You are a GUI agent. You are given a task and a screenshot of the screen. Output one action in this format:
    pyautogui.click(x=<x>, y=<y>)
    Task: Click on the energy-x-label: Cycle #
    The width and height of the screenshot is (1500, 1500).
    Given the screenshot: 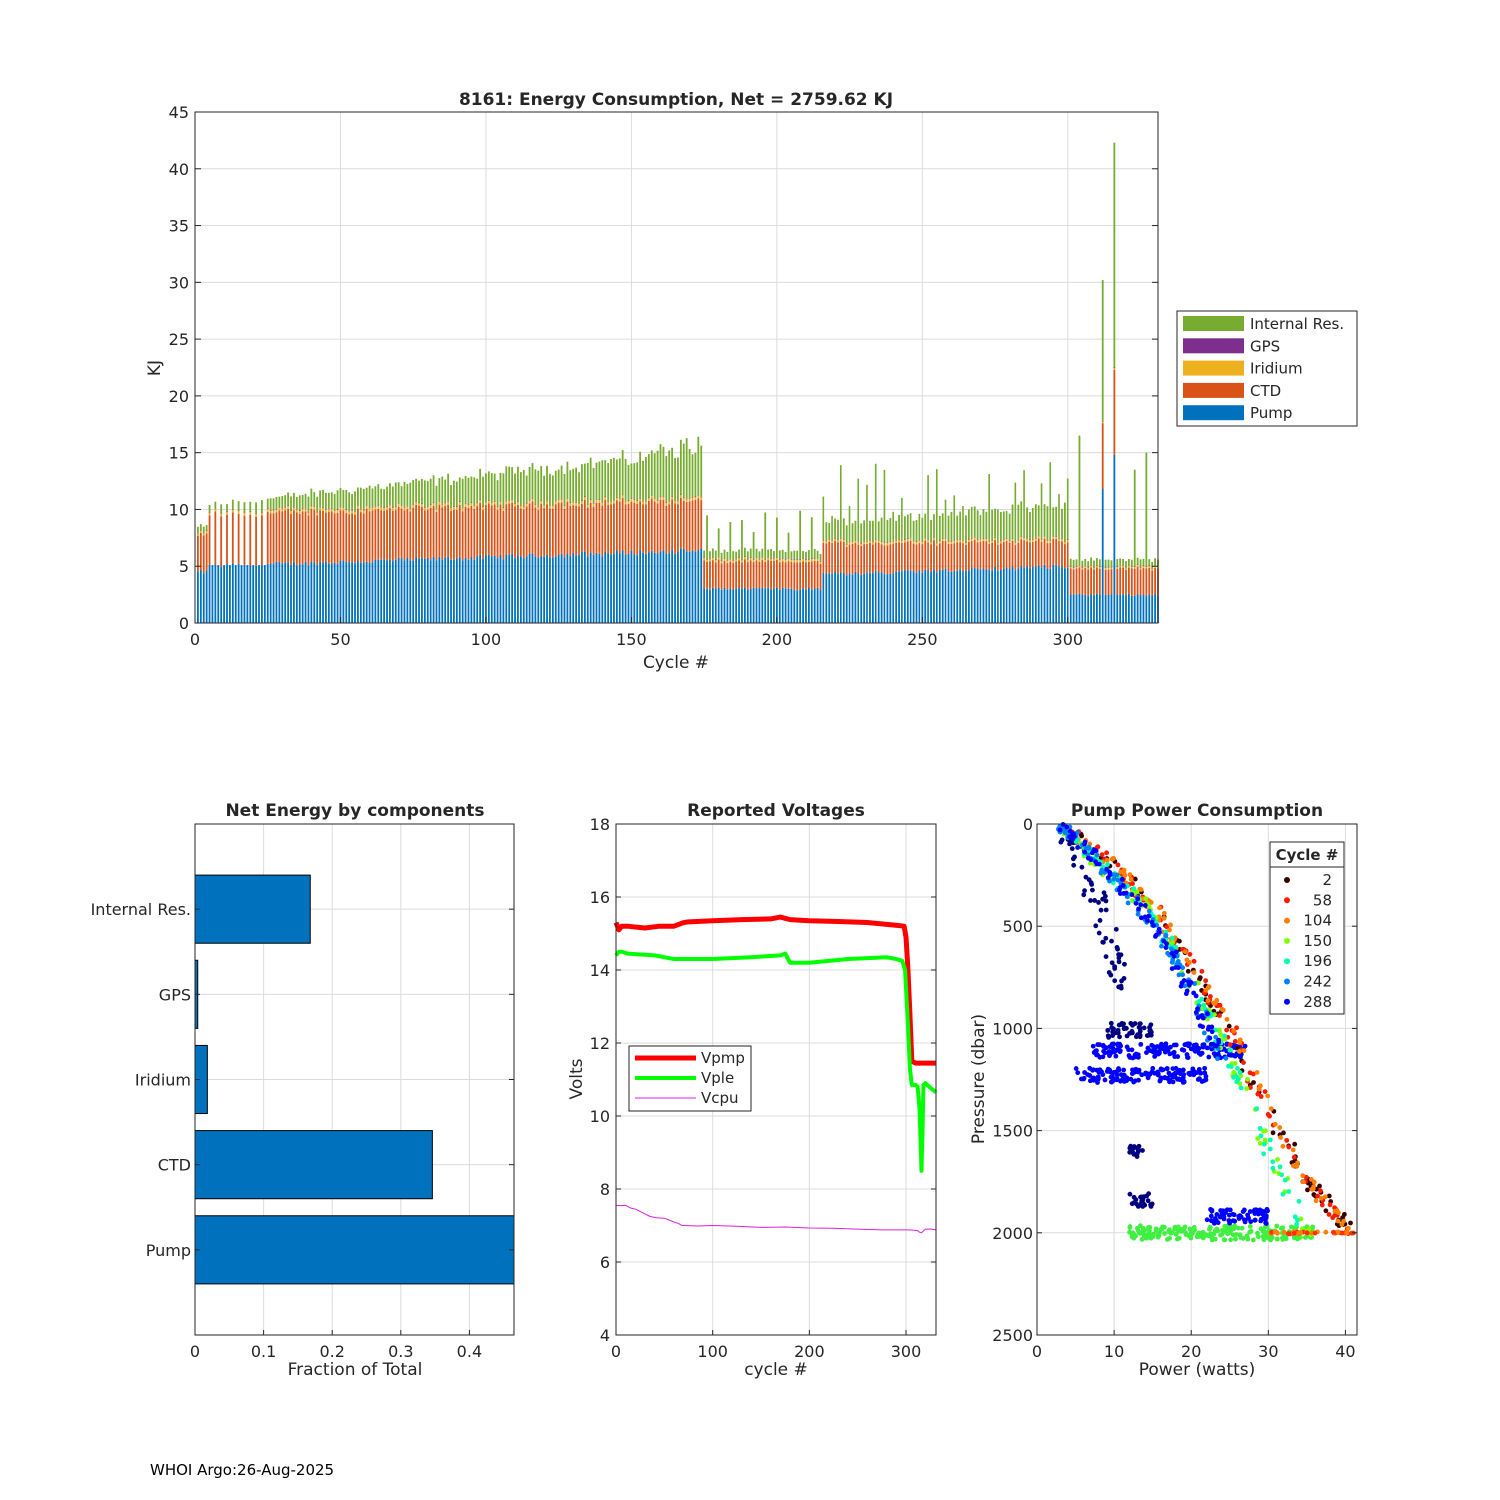 What is the action you would take?
    pyautogui.click(x=676, y=663)
    